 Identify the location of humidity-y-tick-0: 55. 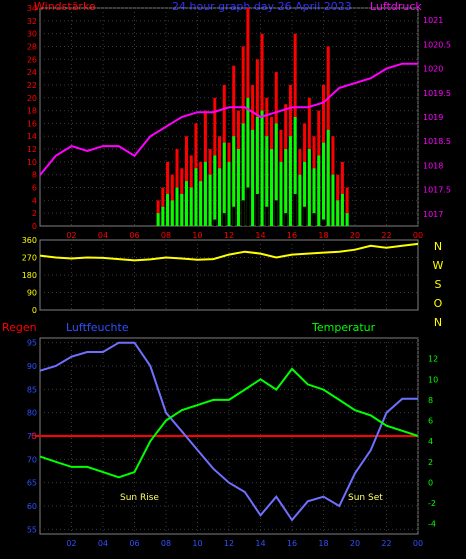
(32, 529).